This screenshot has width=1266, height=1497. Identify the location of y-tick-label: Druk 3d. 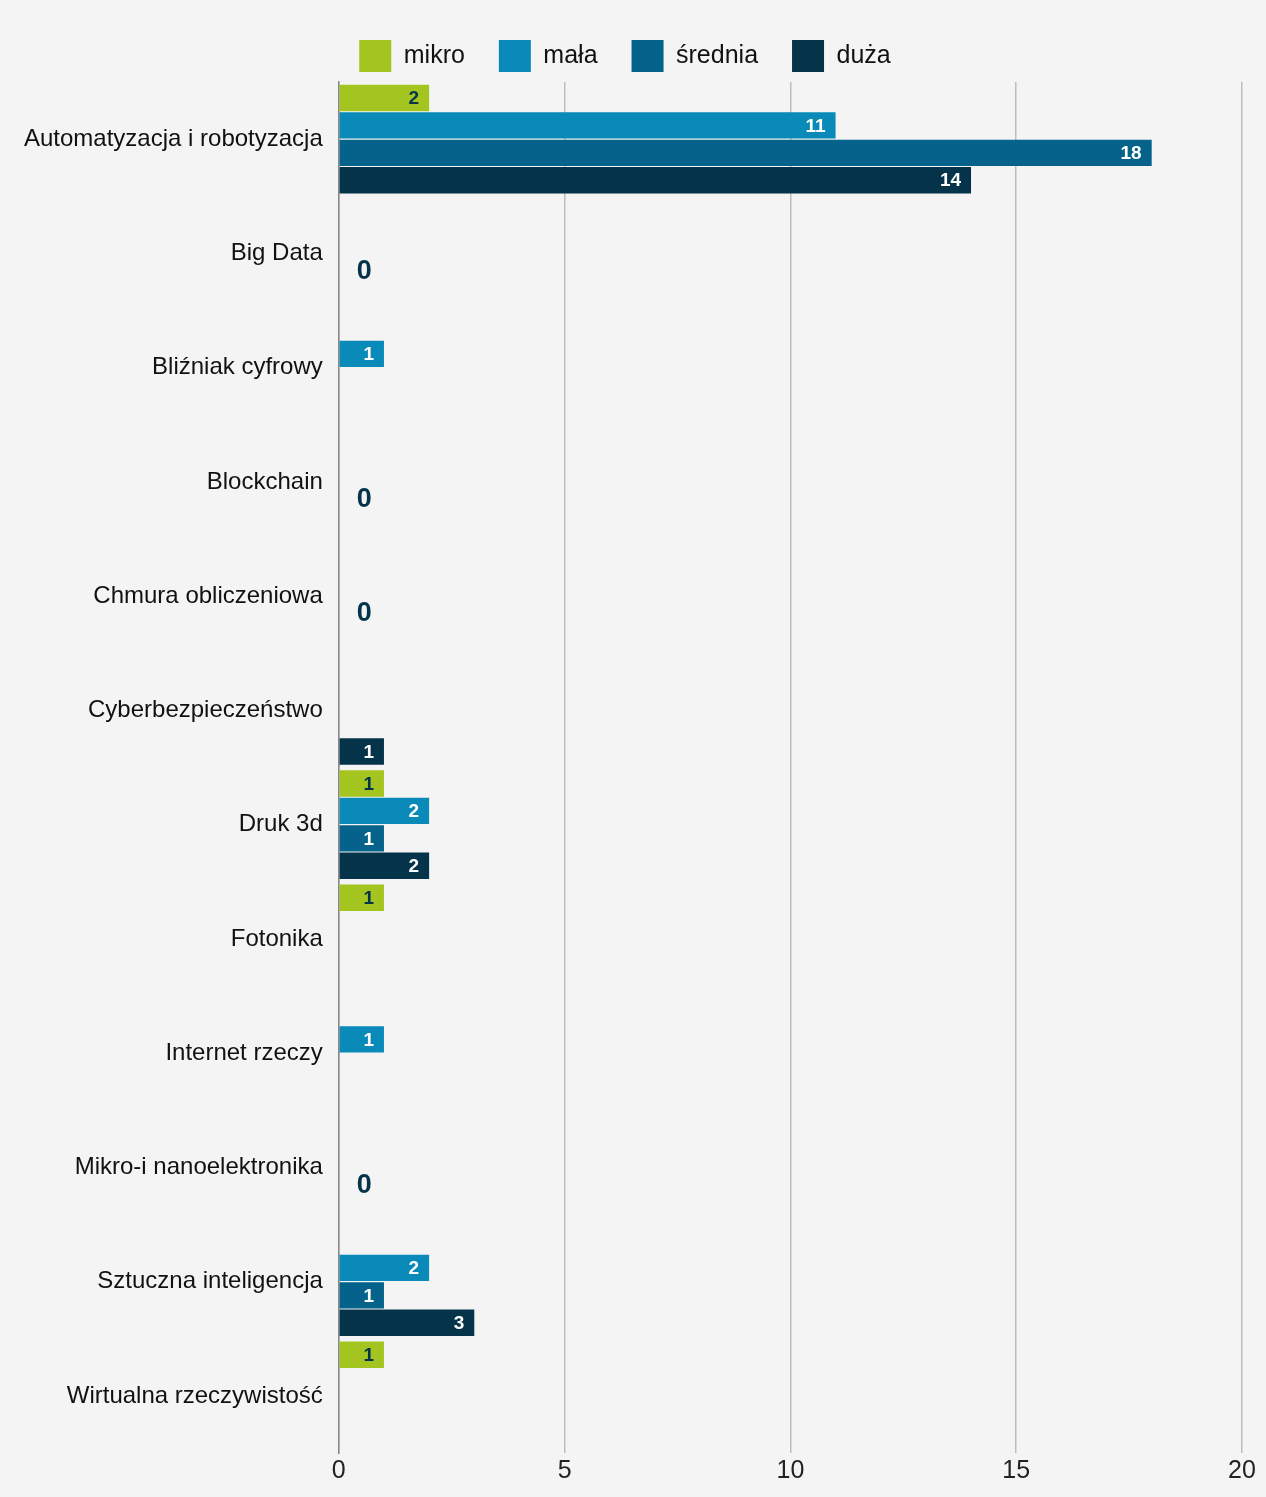
(280, 823).